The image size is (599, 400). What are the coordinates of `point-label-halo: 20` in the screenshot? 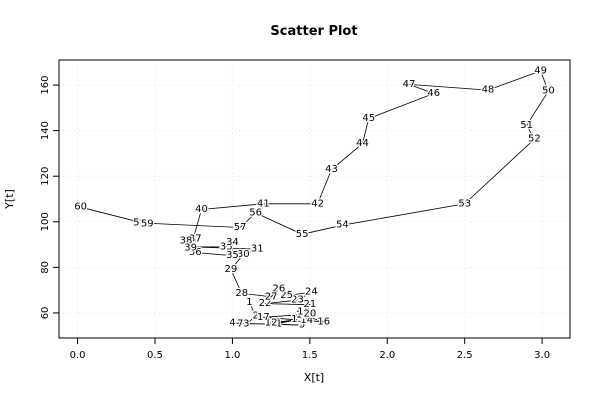 It's located at (309, 314).